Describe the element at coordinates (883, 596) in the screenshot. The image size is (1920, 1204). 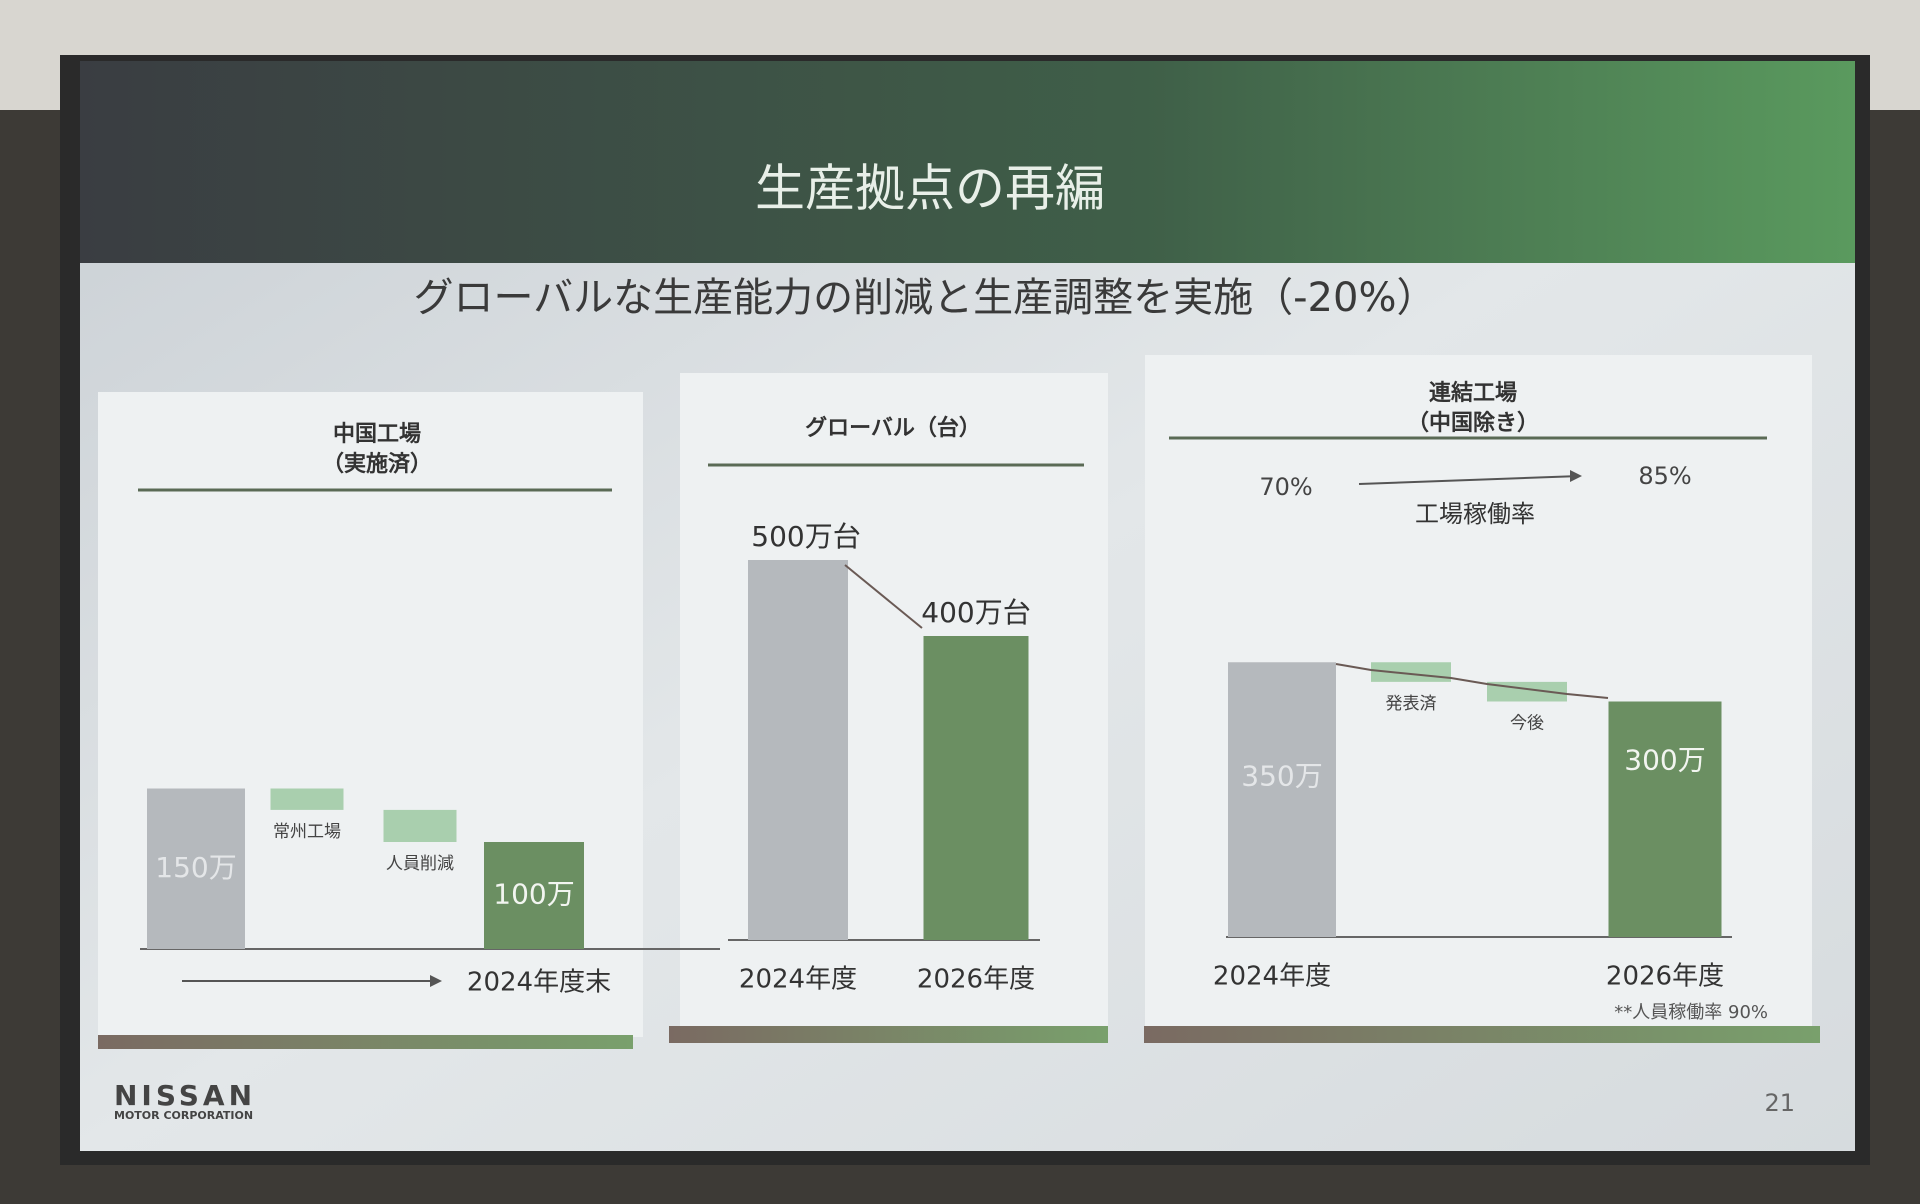
I see `arrow` at that location.